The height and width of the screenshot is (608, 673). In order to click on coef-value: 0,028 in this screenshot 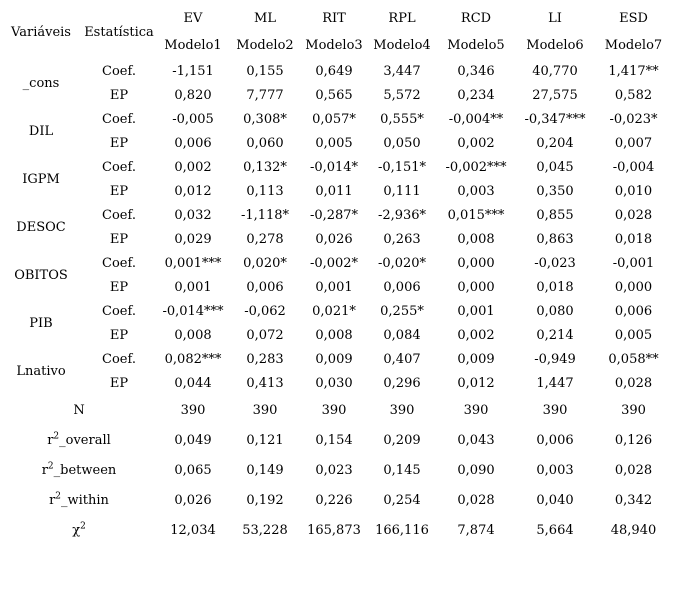, I will do `click(633, 215)`.